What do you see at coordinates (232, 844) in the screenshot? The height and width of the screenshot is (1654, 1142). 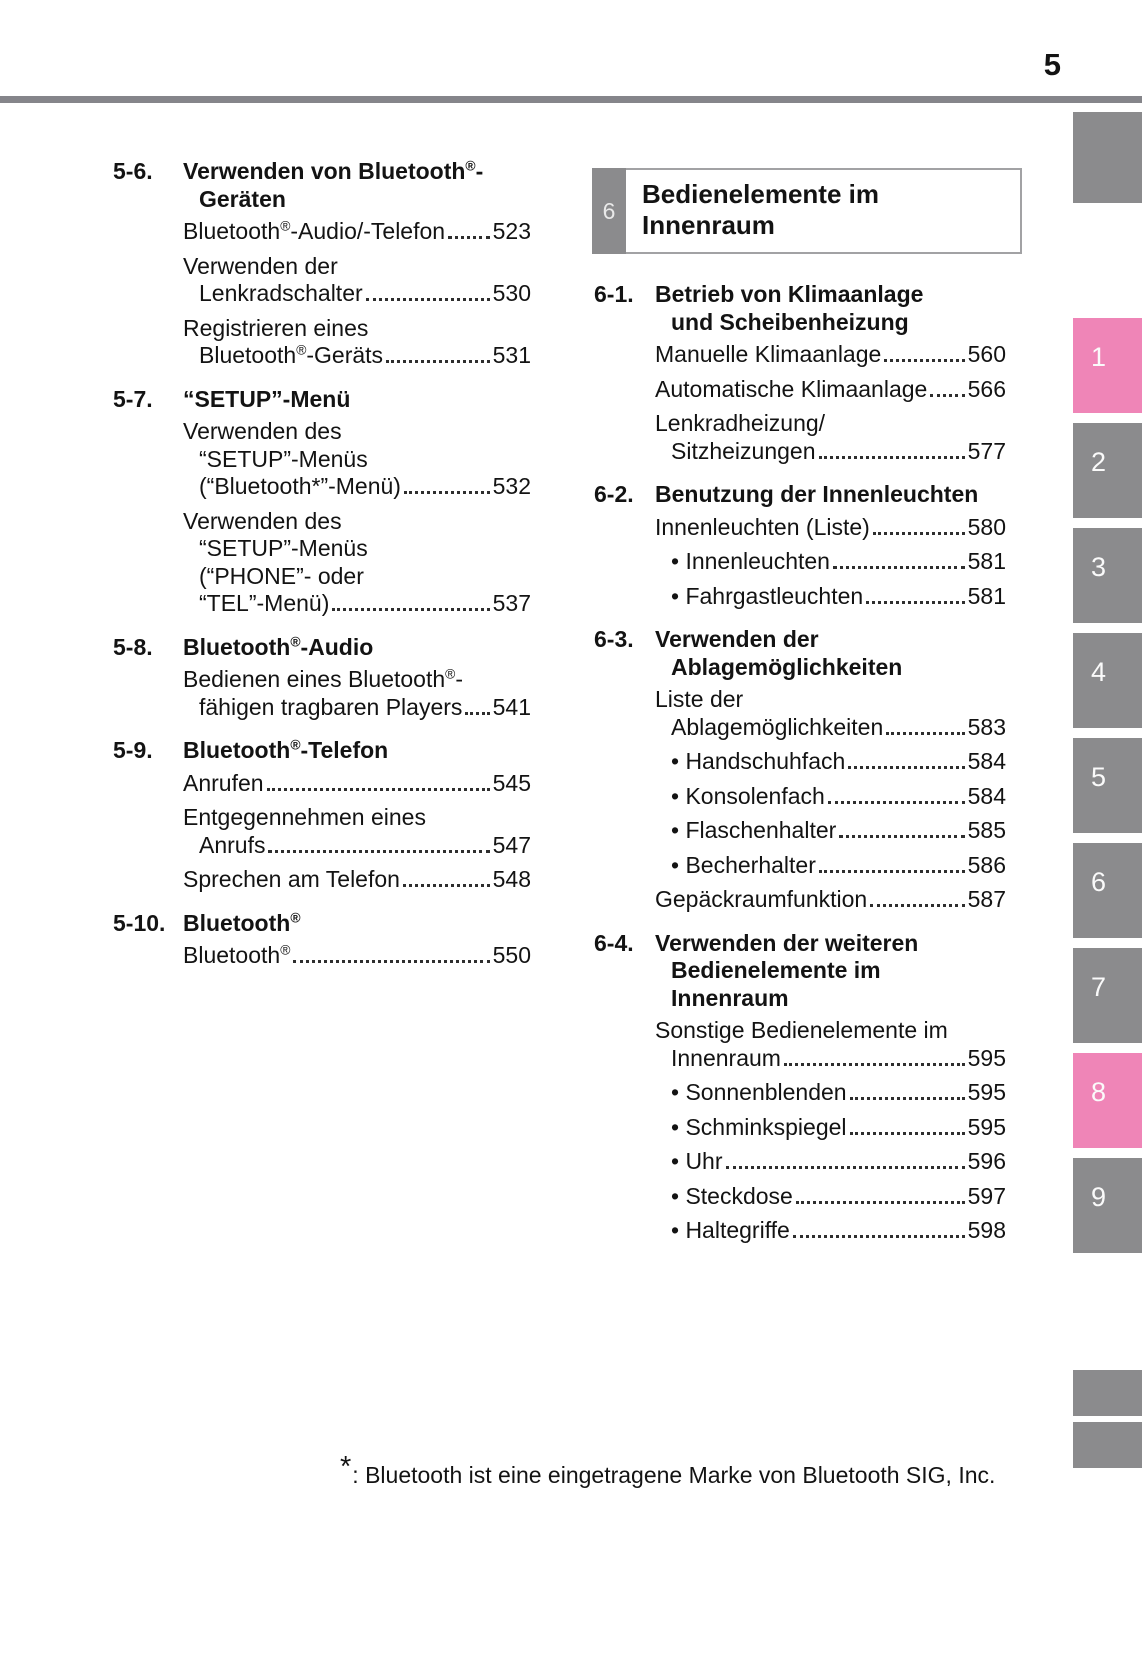 I see `entry-text: Anrufs` at bounding box center [232, 844].